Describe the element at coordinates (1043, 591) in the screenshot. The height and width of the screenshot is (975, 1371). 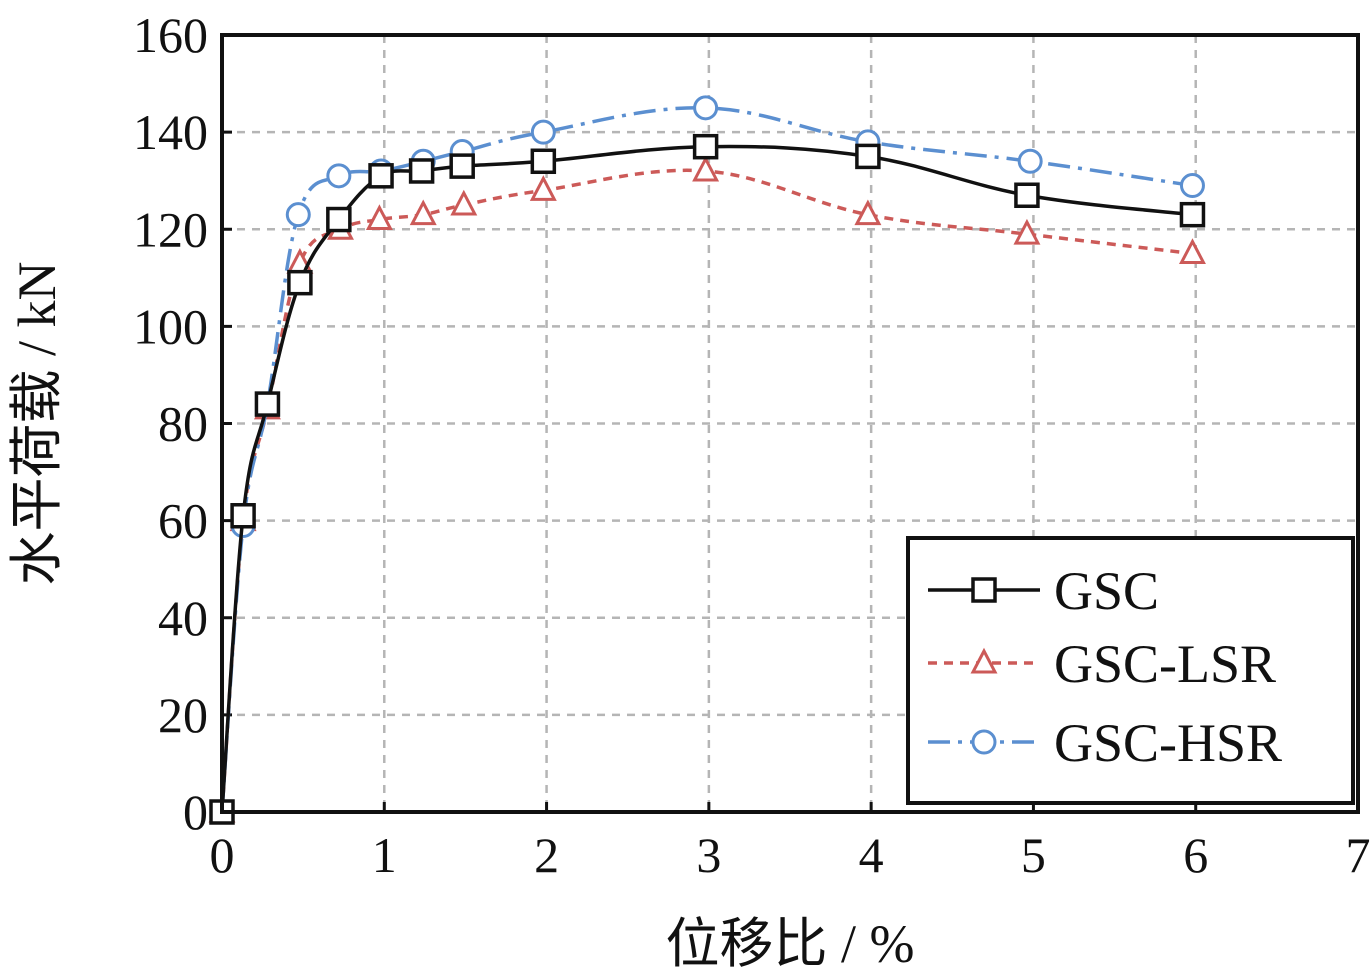
I see `legend-item-gsc: GSC` at that location.